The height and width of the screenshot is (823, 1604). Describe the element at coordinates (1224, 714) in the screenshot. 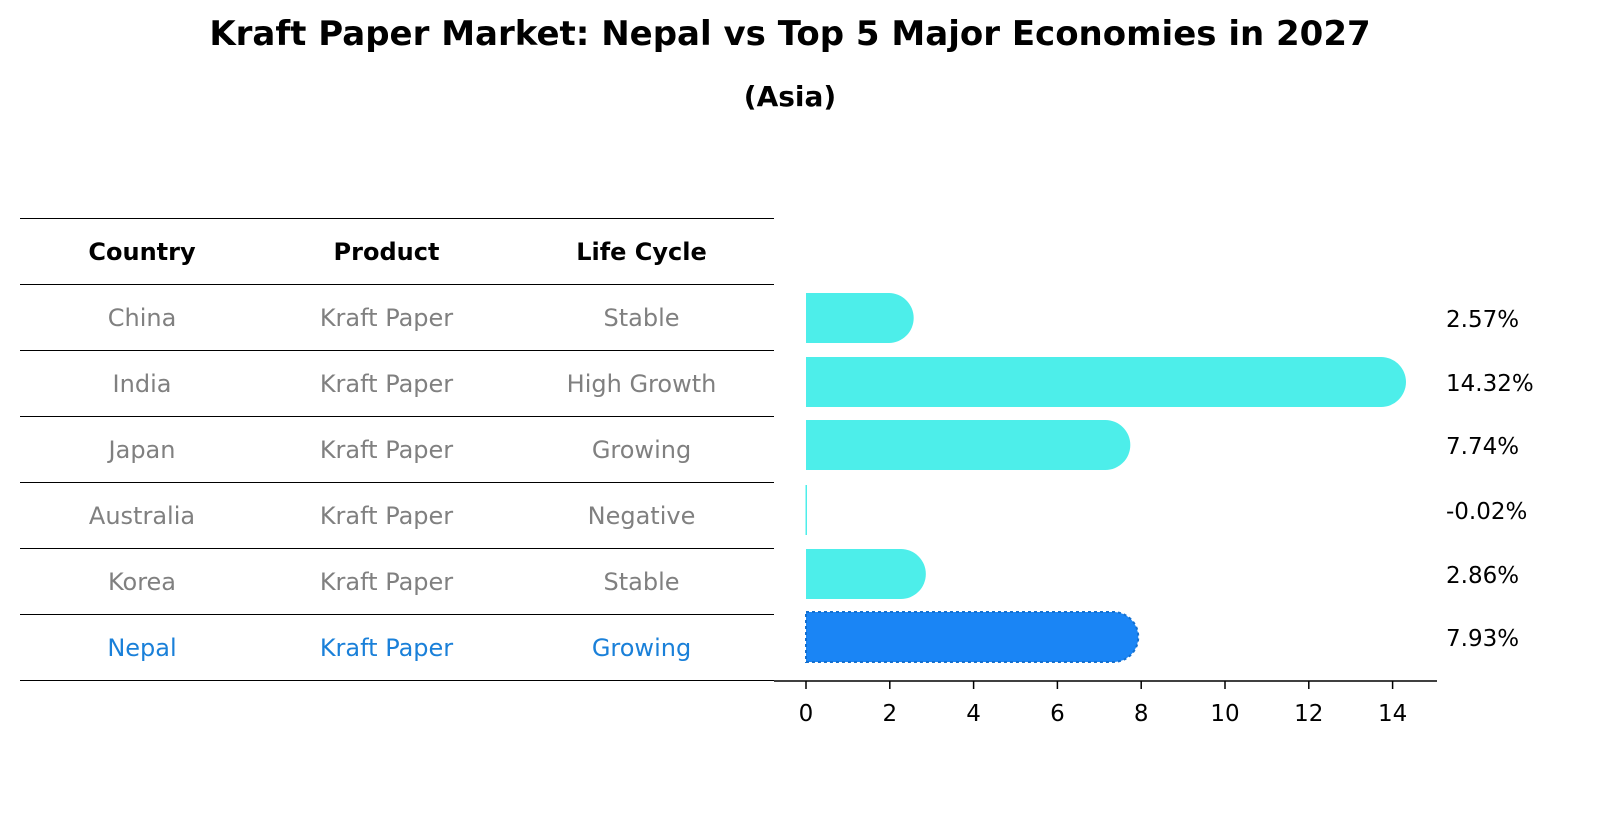

I see `x-tick-label: 10` at that location.